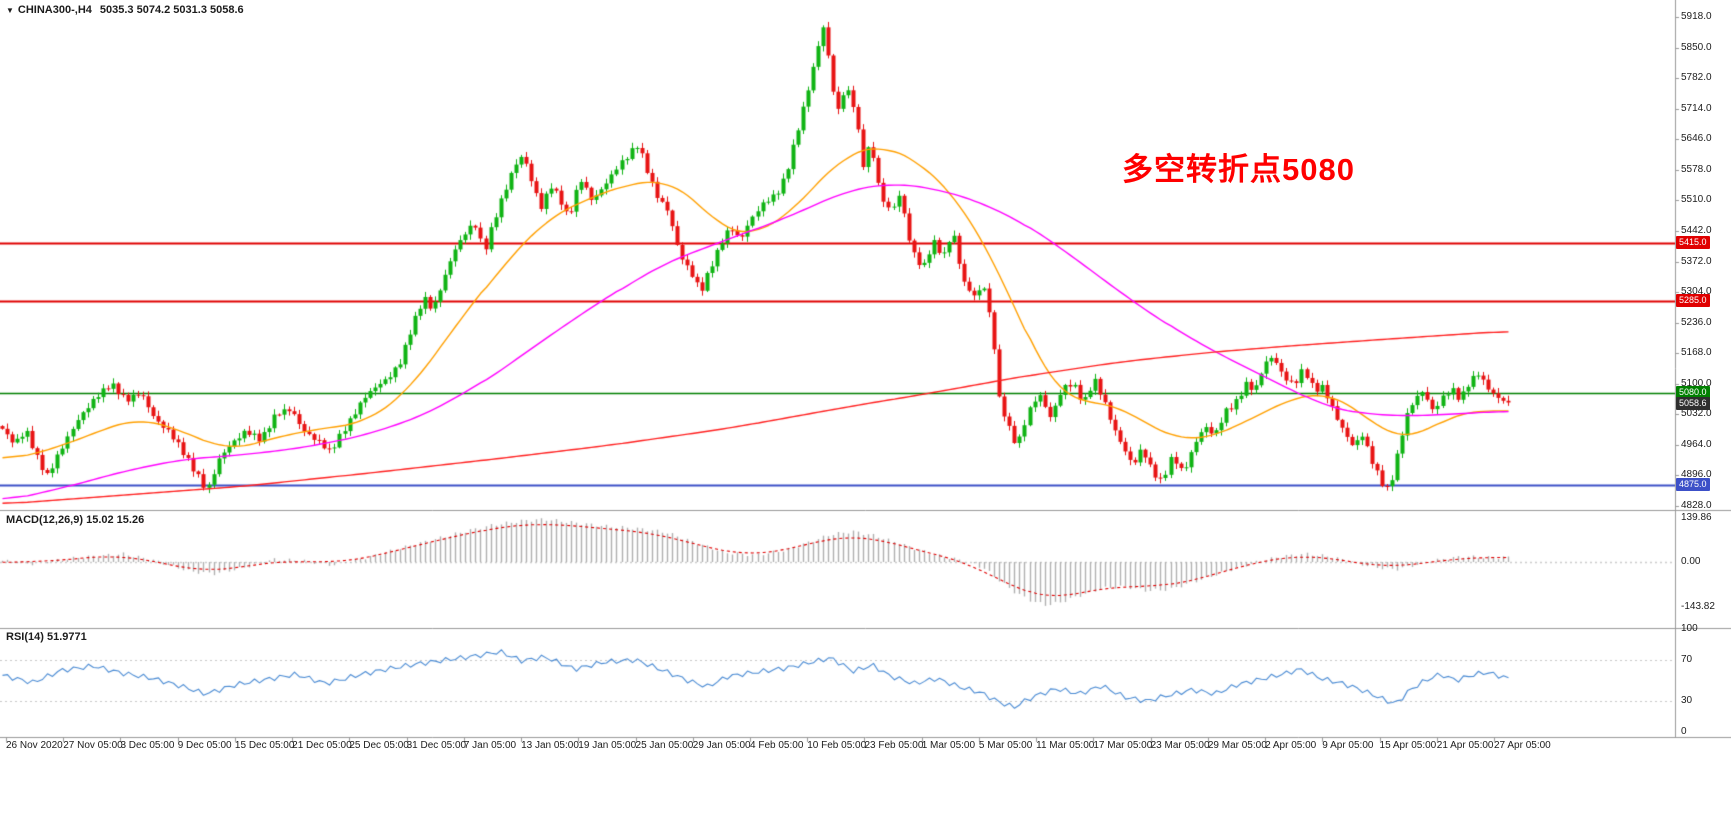  I want to click on time-tick-label: 26 Nov 2020, so click(34, 745).